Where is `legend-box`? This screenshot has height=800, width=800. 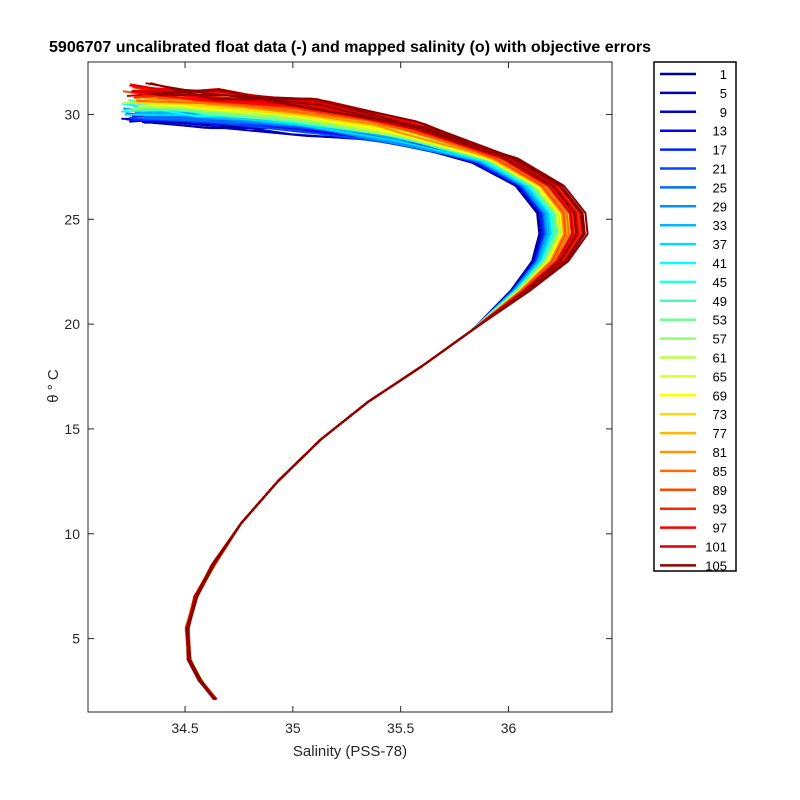 legend-box is located at coordinates (695, 316).